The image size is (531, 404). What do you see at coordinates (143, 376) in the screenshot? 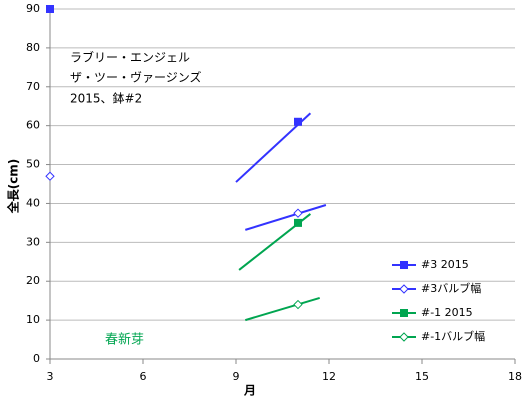
I see `x-tick-label: 6` at bounding box center [143, 376].